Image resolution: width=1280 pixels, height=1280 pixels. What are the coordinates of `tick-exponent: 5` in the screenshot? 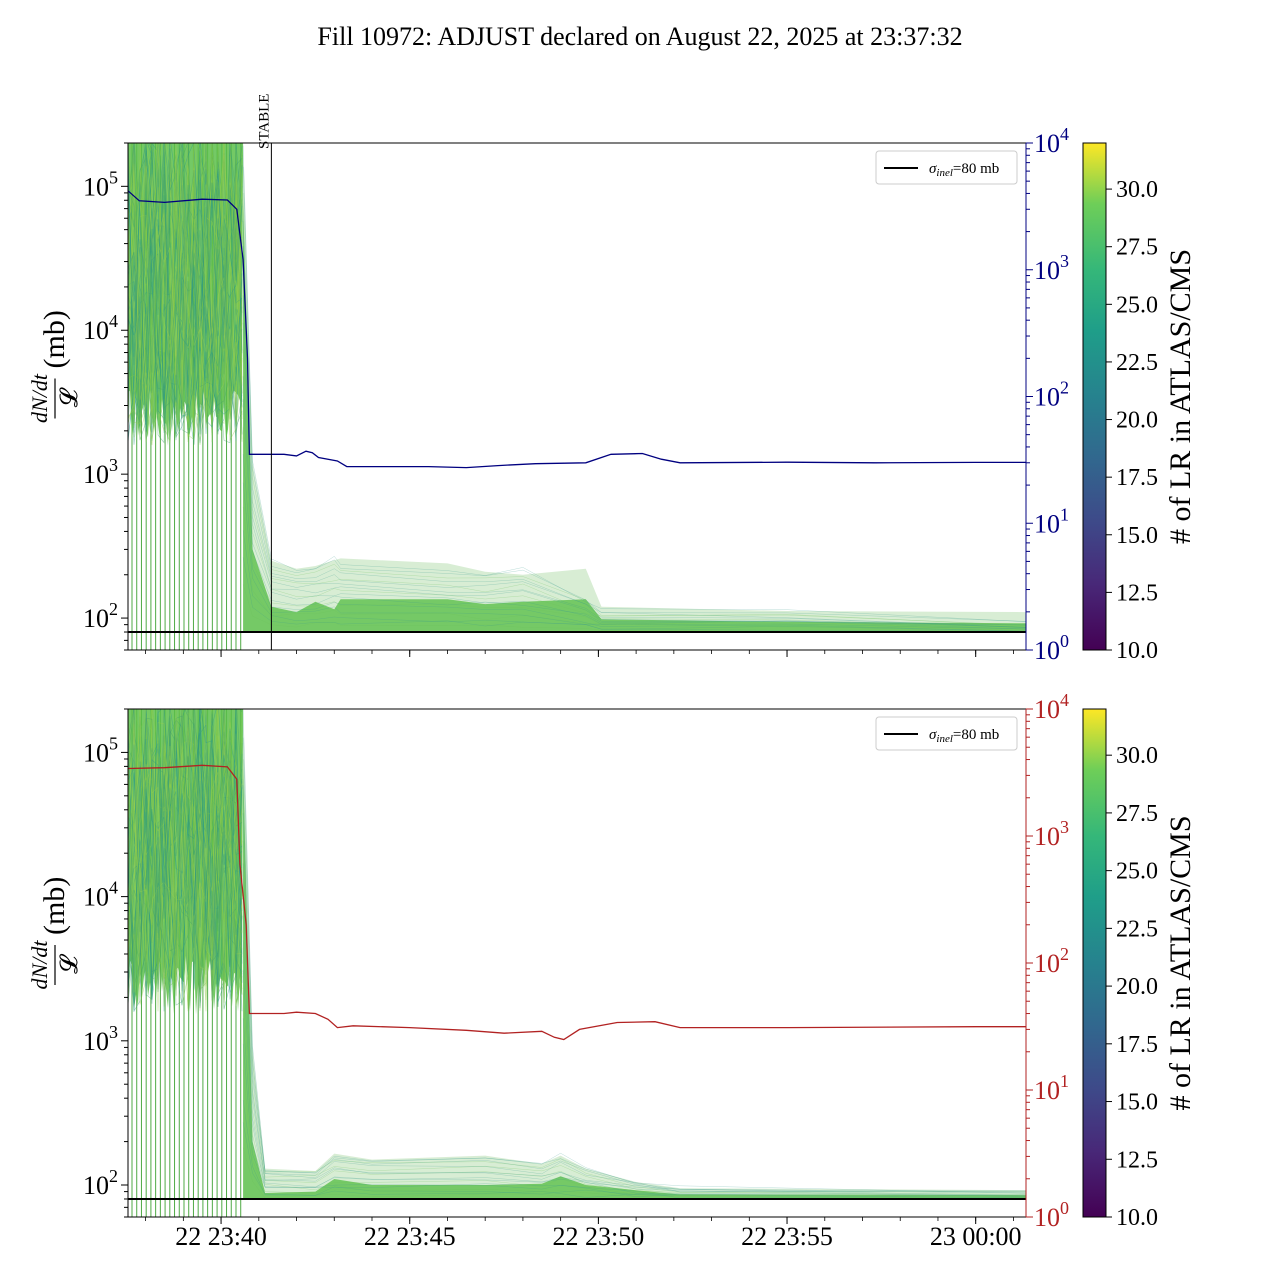 It's located at (113, 177).